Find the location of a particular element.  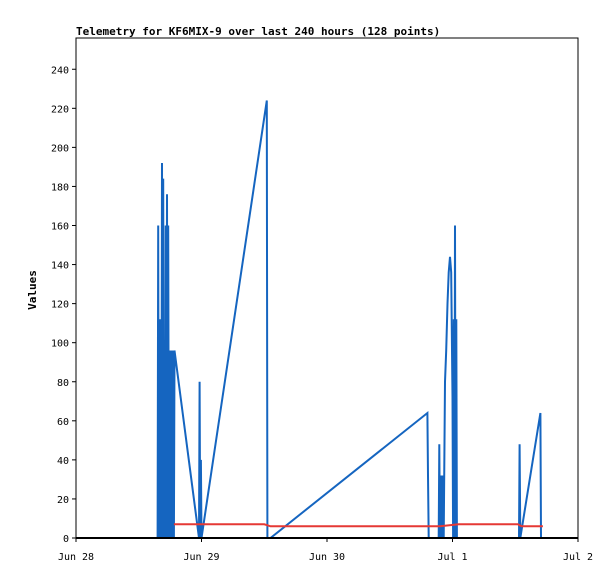

x-axis: Jun 28 Jun 29 Jun 30 Jul 1 Jul 2 is located at coordinates (325, 550).